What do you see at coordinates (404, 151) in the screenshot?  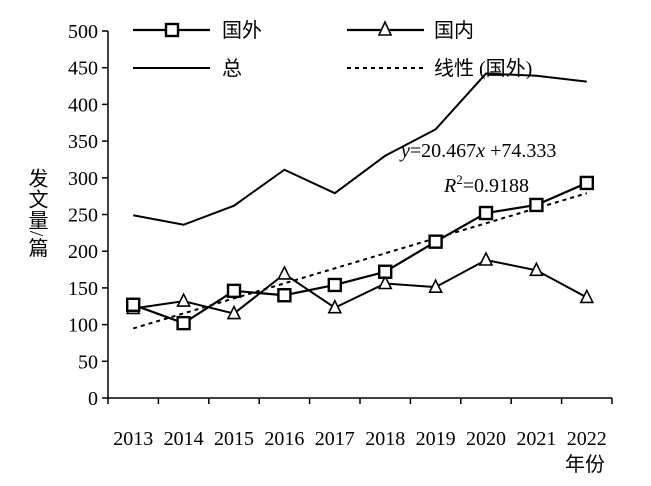 I see `equation-y: y` at bounding box center [404, 151].